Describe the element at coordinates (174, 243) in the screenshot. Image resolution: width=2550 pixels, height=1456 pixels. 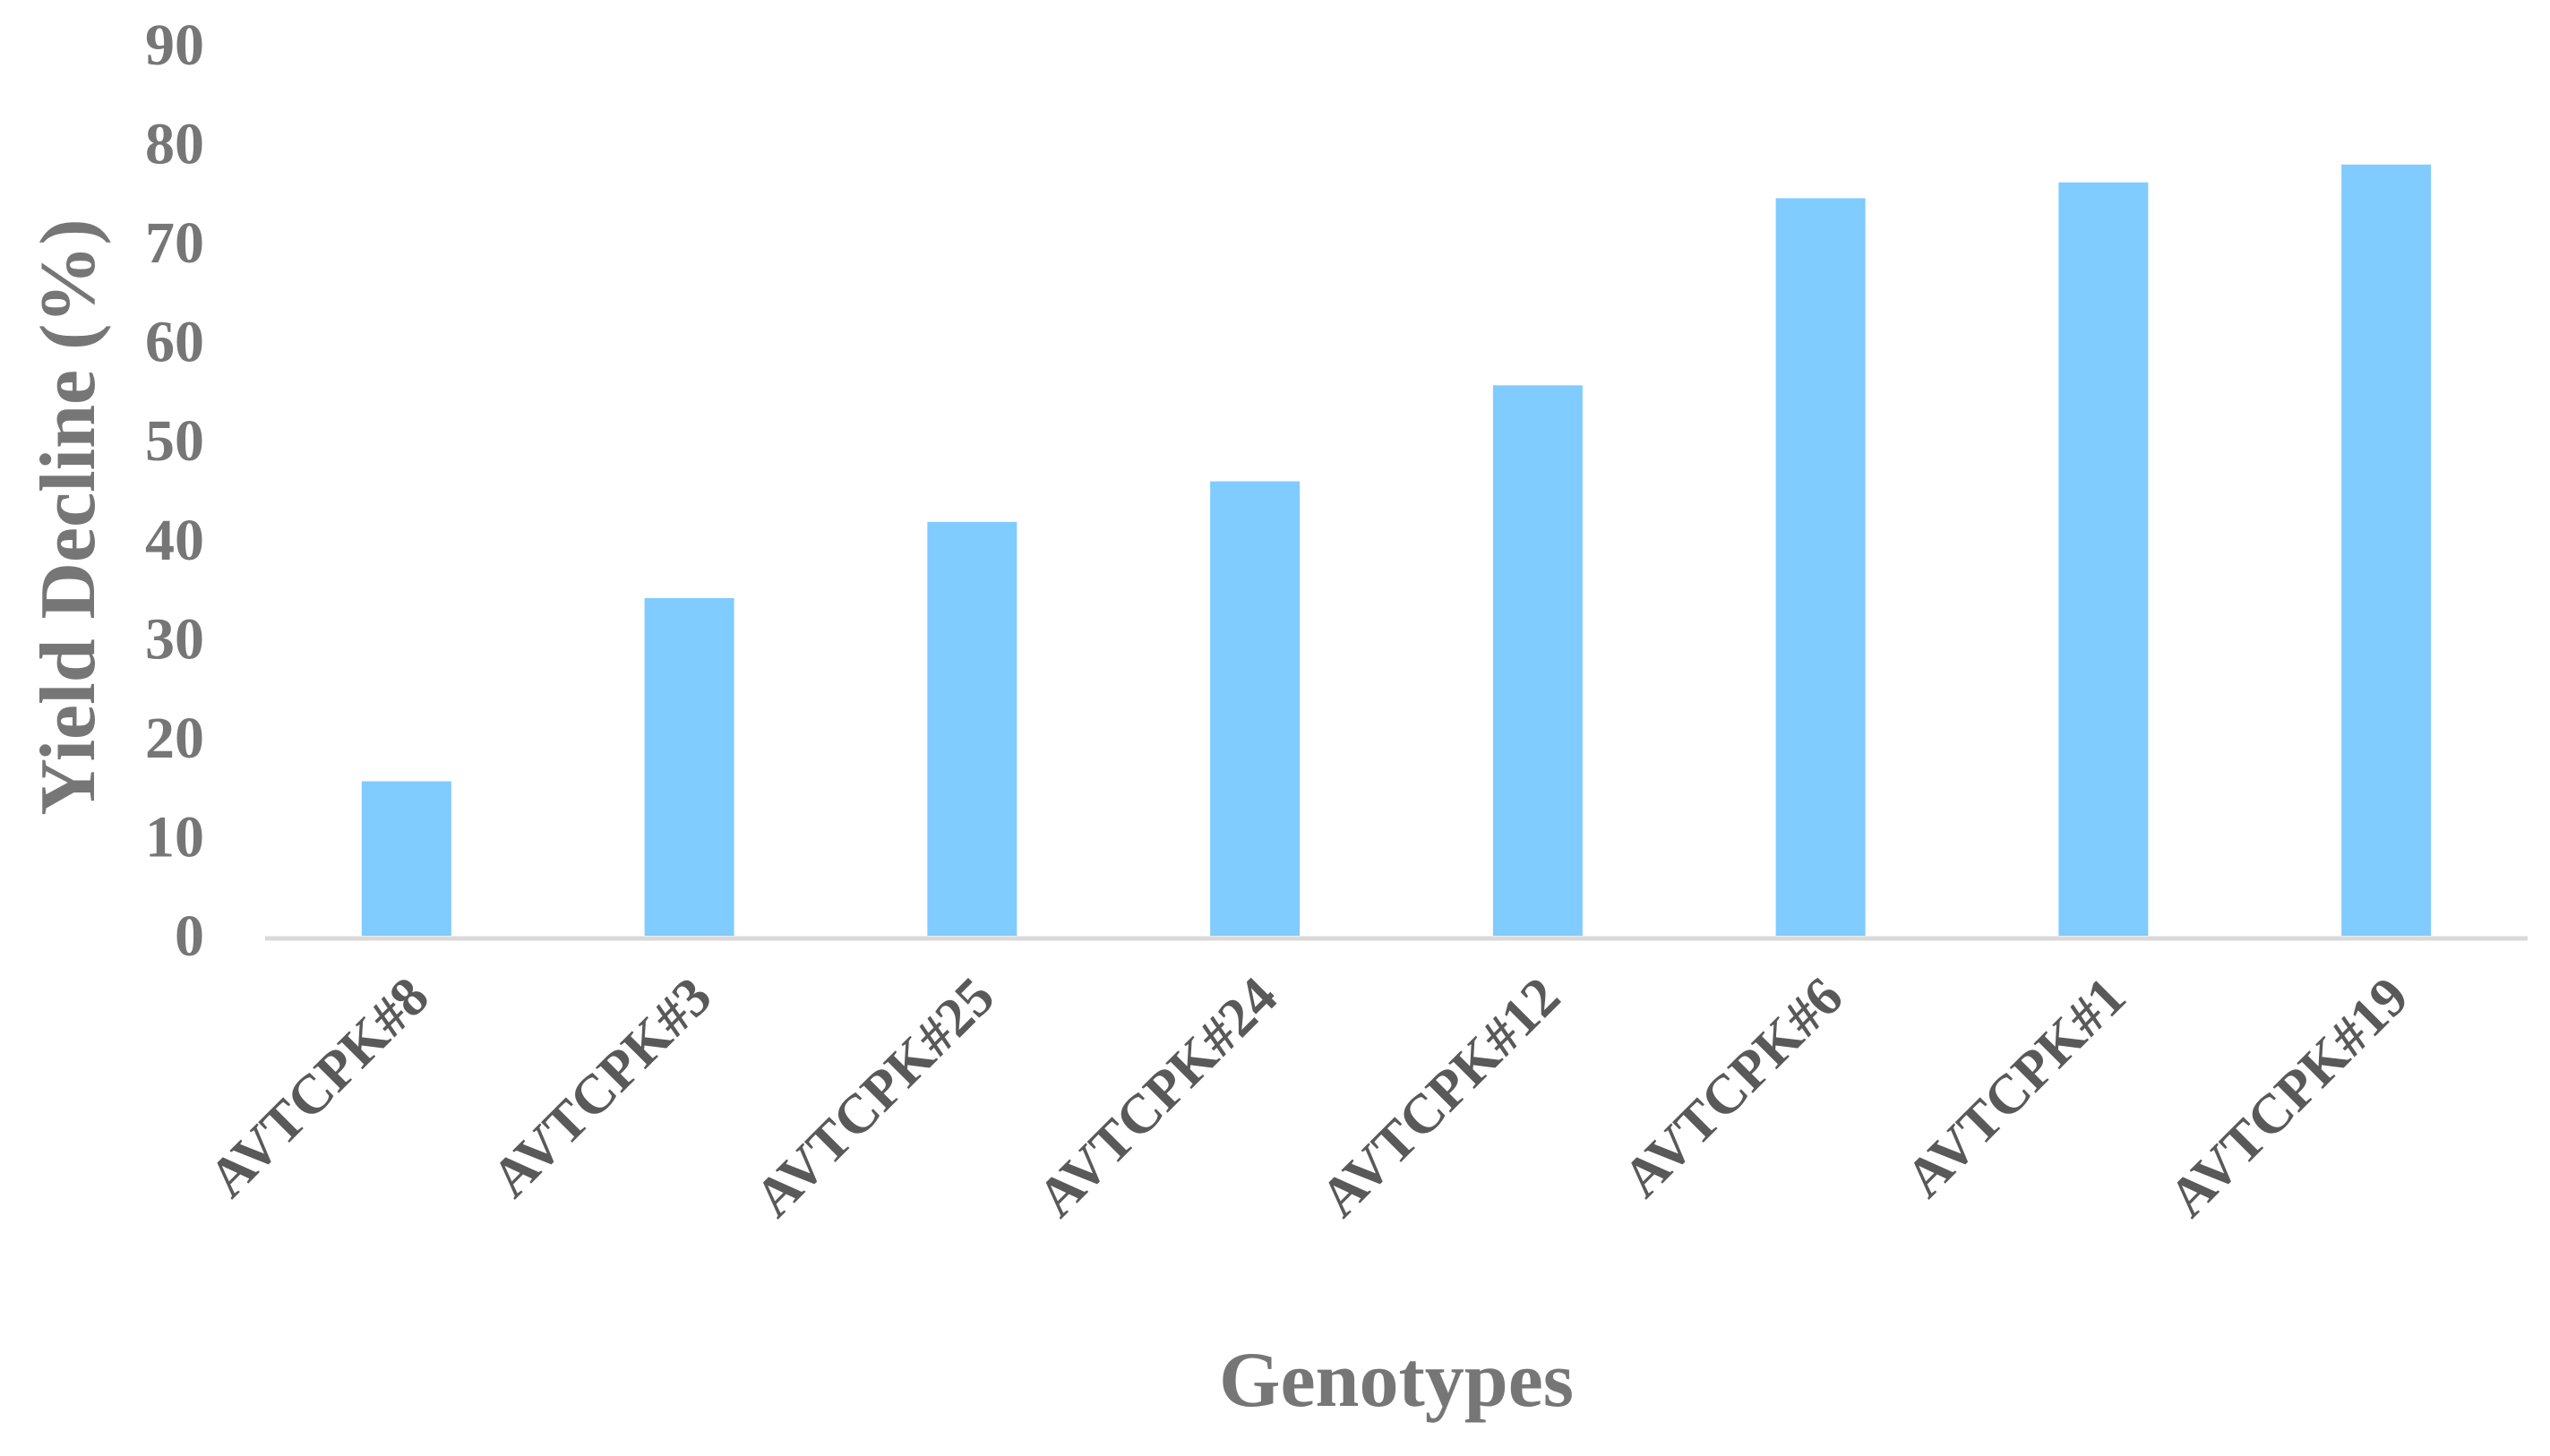
I see `y-tick-label: 70` at that location.